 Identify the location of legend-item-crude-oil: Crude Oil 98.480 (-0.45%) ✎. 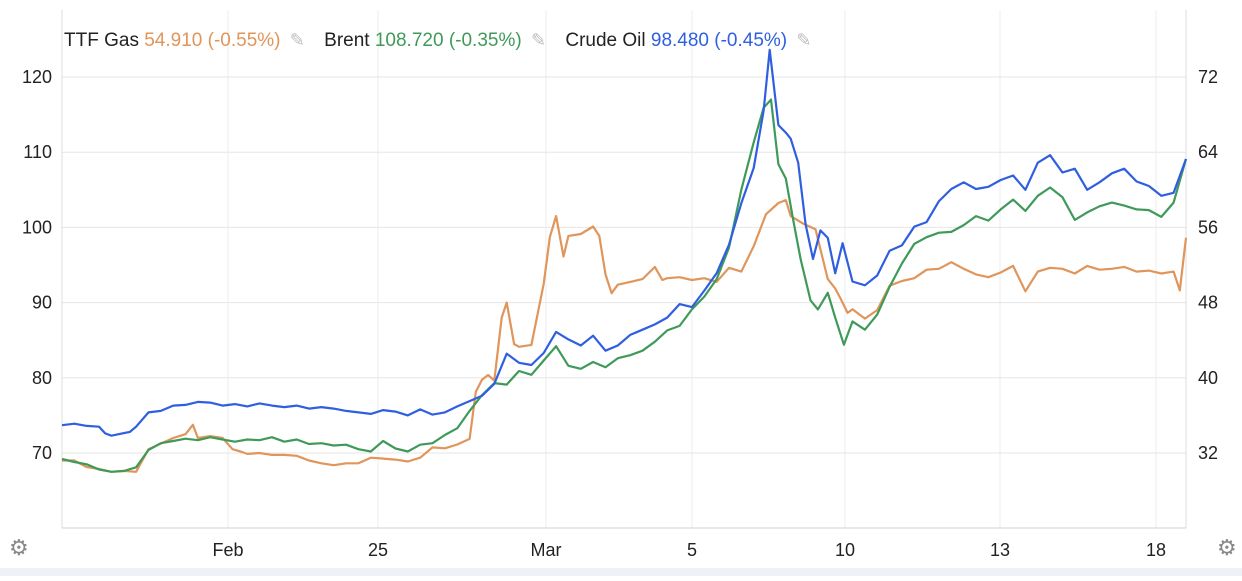
(692, 40).